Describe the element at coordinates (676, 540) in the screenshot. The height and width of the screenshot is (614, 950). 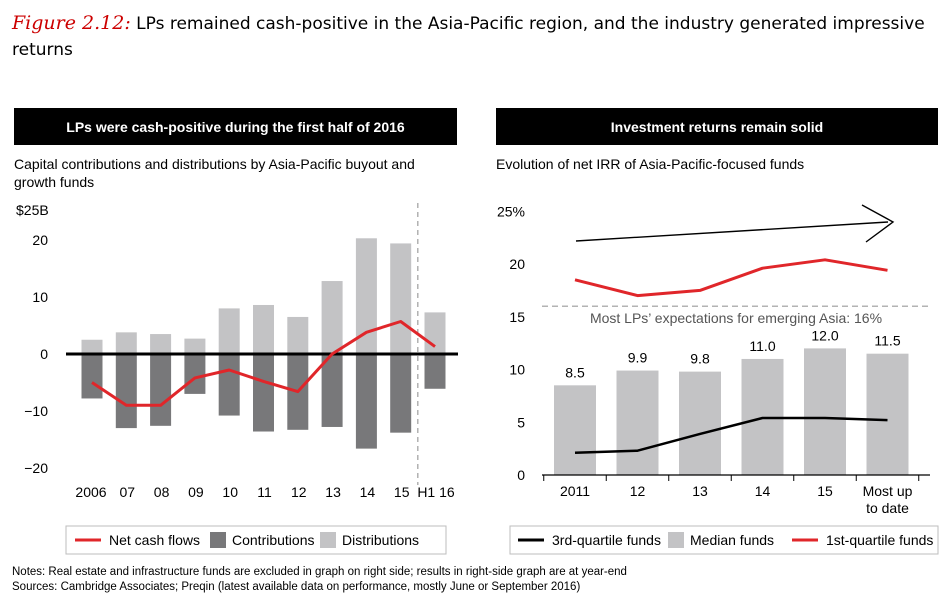
I see `legend-median-funds-swatch` at that location.